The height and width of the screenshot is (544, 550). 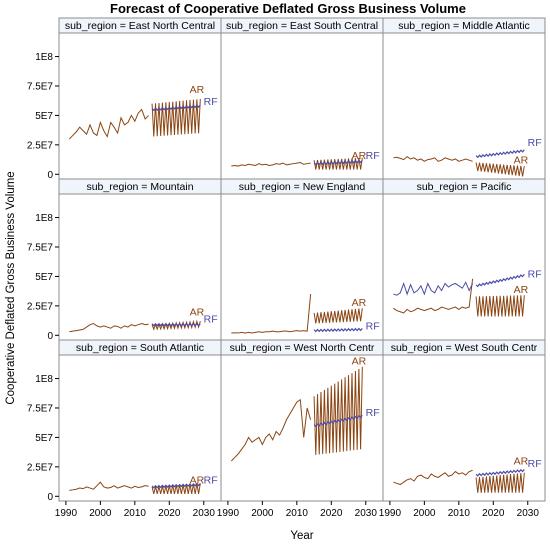 I want to click on panel-strip-label: sub_region = Middle Atlantic, so click(x=464, y=26).